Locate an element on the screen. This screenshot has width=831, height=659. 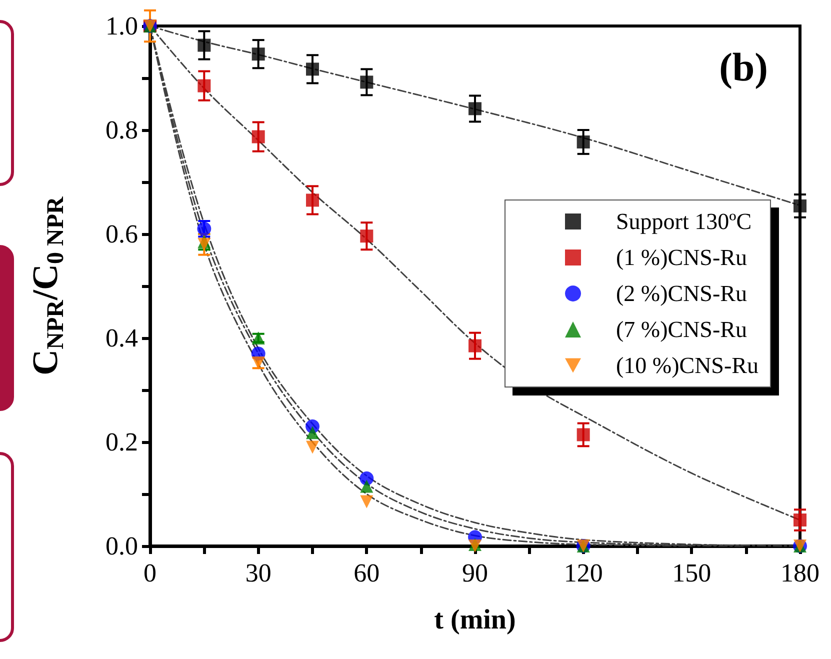
y-tick-label: 0.2 is located at coordinates (122, 442).